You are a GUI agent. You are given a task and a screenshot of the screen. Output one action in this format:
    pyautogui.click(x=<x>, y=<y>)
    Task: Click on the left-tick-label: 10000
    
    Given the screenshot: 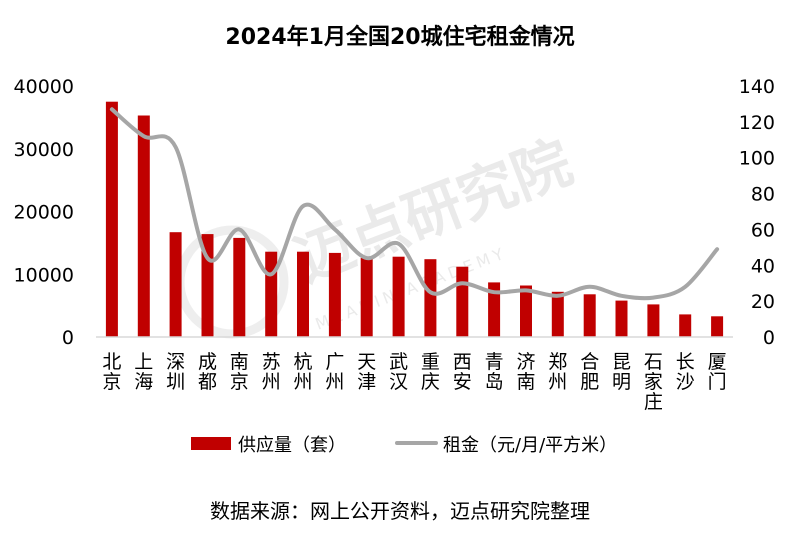 What is the action you would take?
    pyautogui.click(x=44, y=275)
    